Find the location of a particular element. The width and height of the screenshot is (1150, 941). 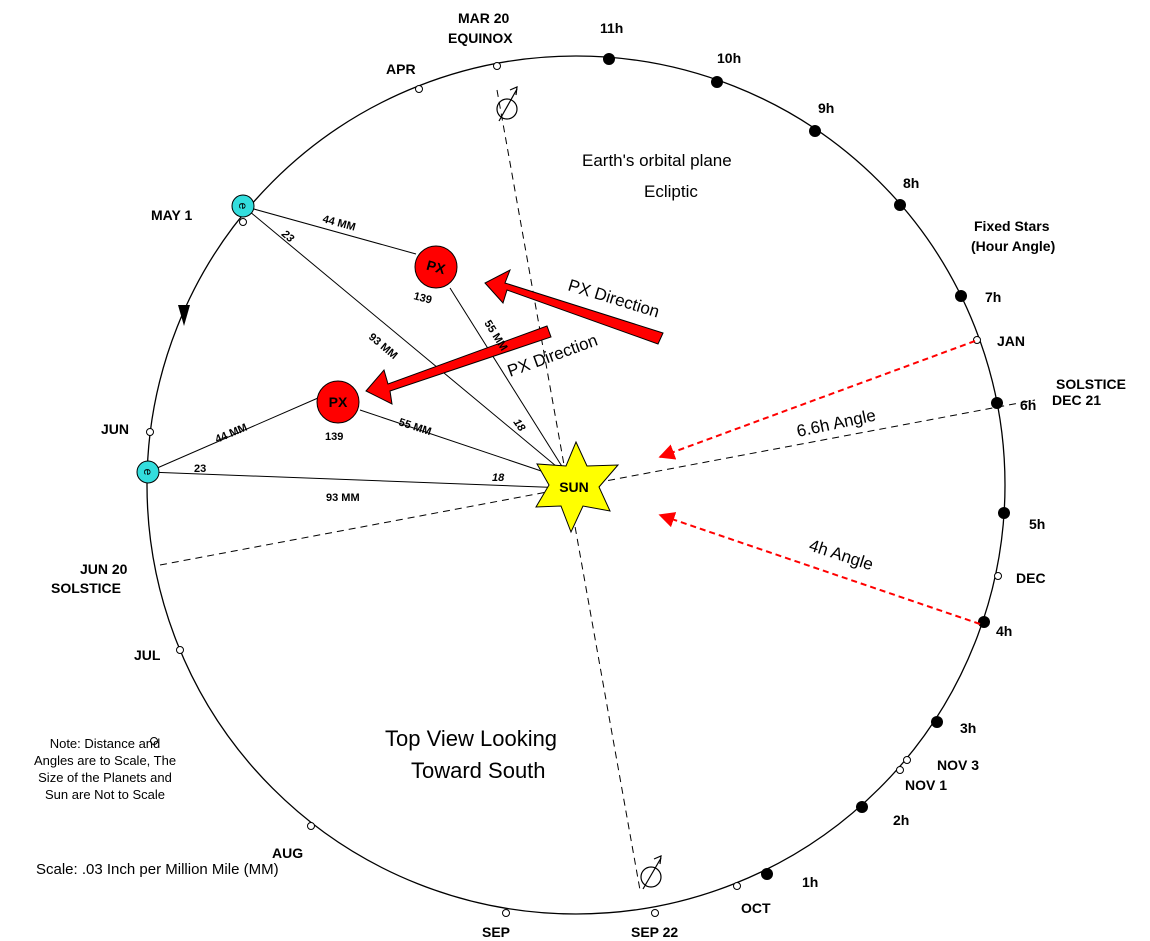

marker-apr is located at coordinates (419, 89).